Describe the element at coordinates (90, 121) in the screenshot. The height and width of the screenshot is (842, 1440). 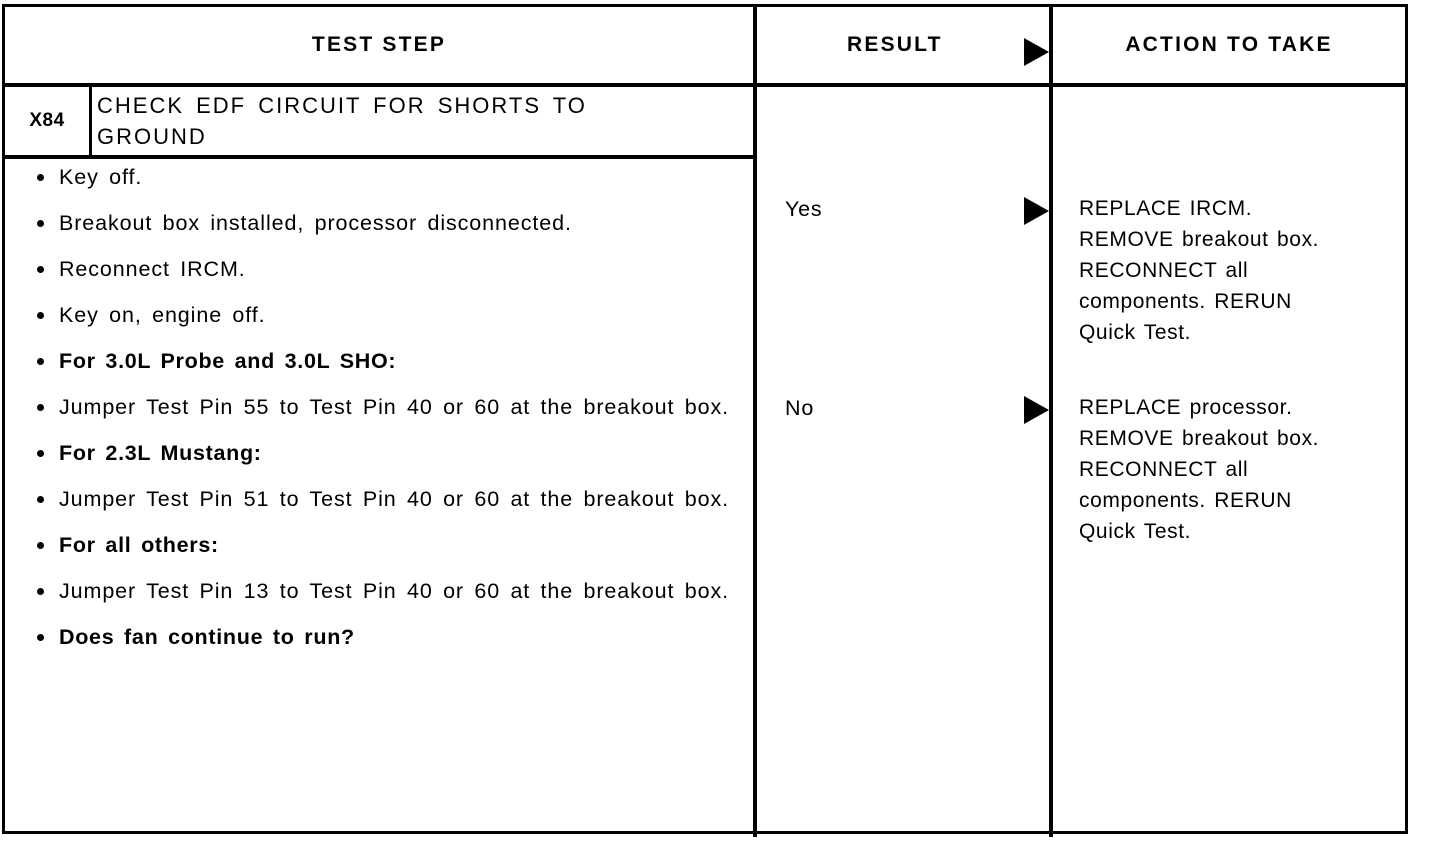
I see `step-code-divider` at that location.